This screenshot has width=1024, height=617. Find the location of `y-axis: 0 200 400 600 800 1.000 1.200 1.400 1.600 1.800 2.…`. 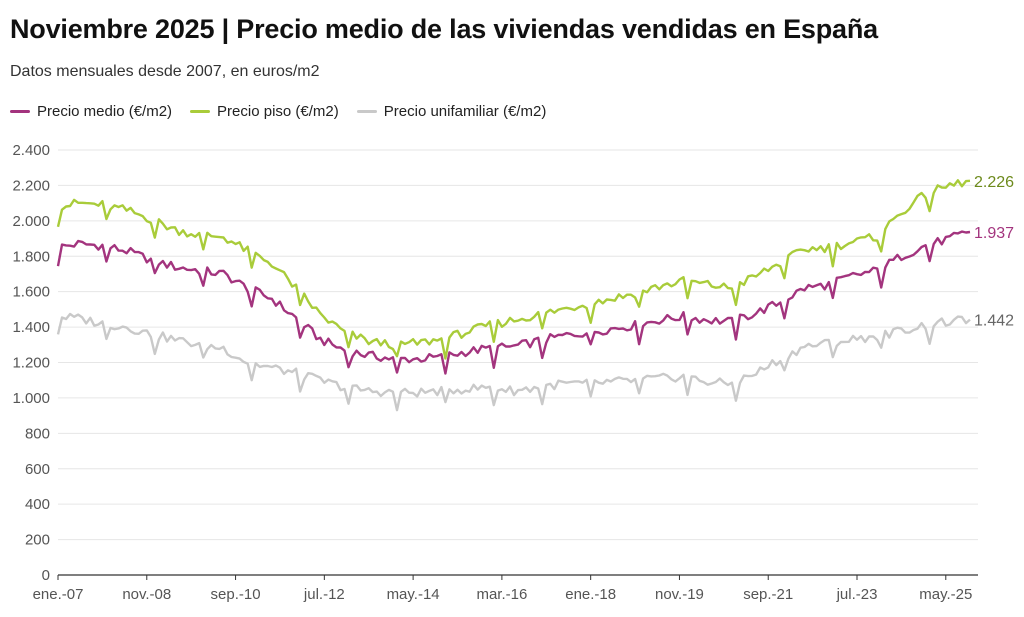

y-axis: 0 200 400 600 800 1.000 1.200 1.400 1.600 1.800 2.… is located at coordinates (31, 363).